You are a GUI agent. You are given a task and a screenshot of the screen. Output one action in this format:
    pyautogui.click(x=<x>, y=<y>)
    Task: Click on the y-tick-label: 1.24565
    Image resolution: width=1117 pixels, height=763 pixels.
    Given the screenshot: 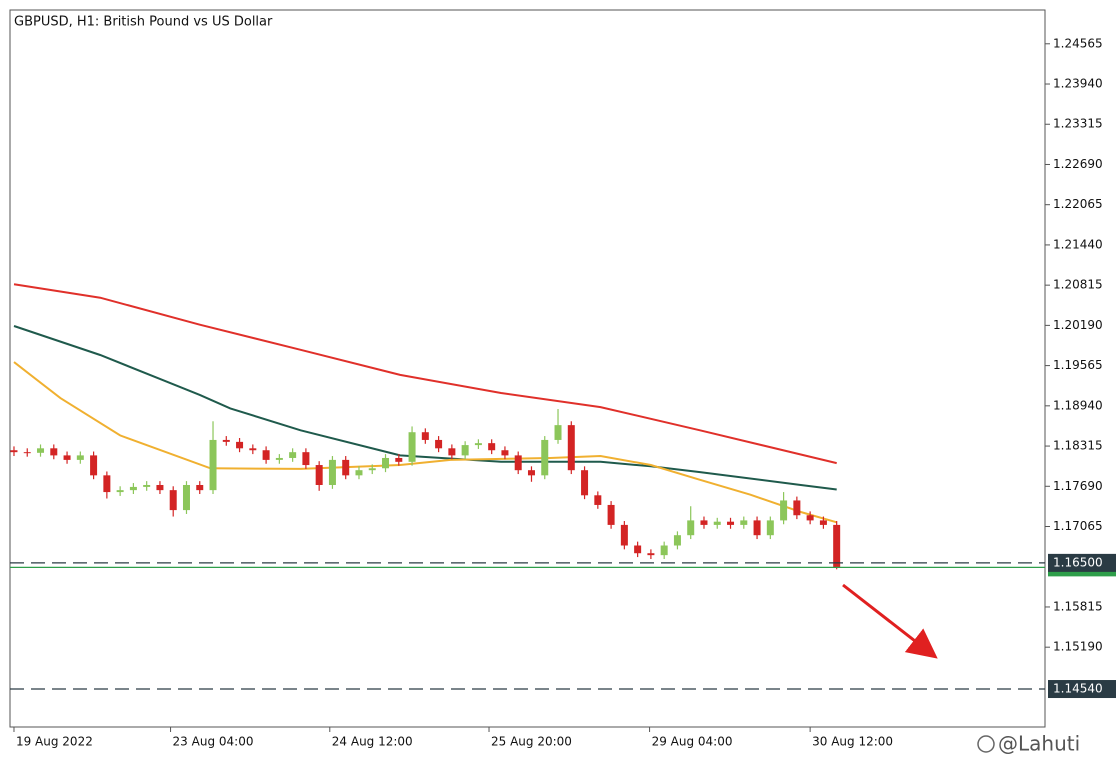 What is the action you would take?
    pyautogui.click(x=1078, y=43)
    